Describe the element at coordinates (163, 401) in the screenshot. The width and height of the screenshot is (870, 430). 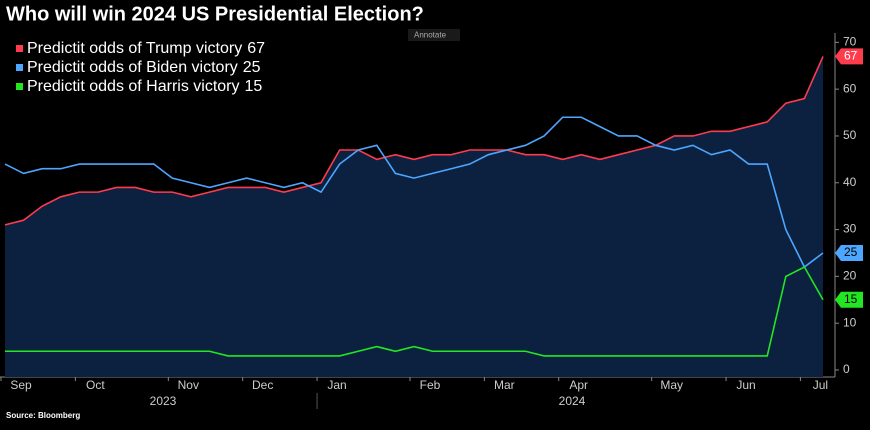
I see `year-label: 2023` at that location.